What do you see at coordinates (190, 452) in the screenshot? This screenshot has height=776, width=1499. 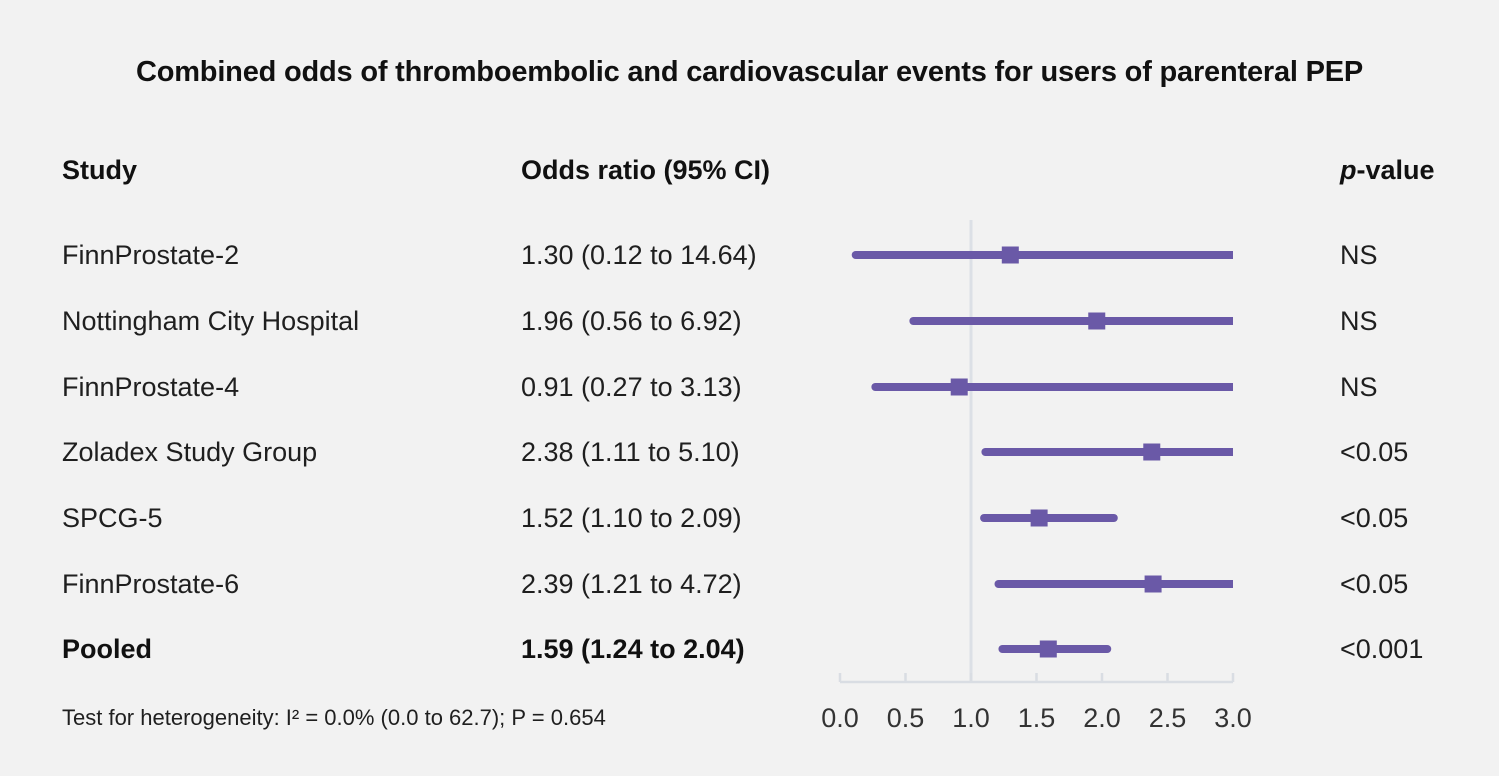 I see `study-name: Zoladex Study Group` at bounding box center [190, 452].